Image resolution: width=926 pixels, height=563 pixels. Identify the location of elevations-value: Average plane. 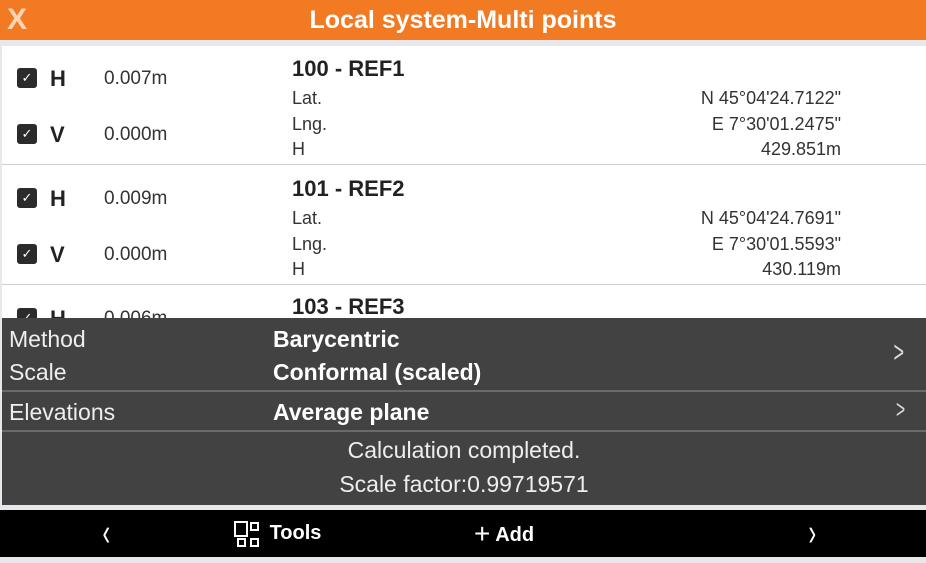
(351, 412).